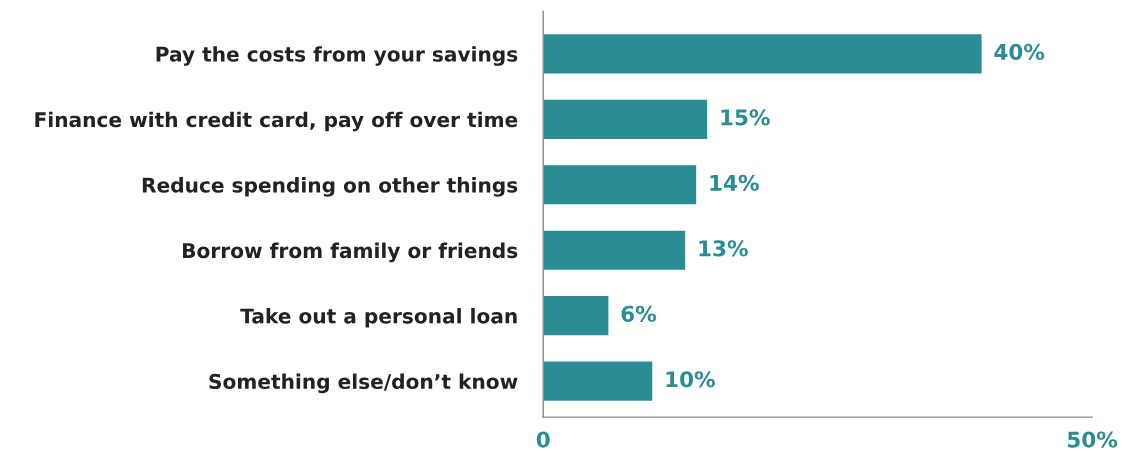  Describe the element at coordinates (330, 187) in the screenshot. I see `y-tick-label: Reduce spending on other things` at that location.